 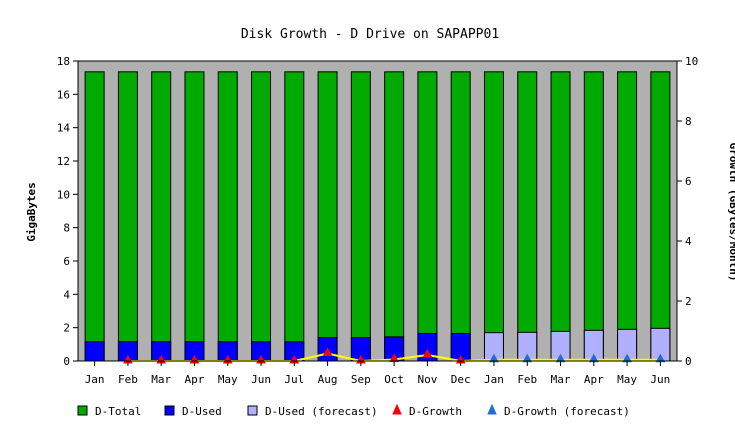 I want to click on legend-swatch-d-growth-forecast-, so click(x=492, y=409).